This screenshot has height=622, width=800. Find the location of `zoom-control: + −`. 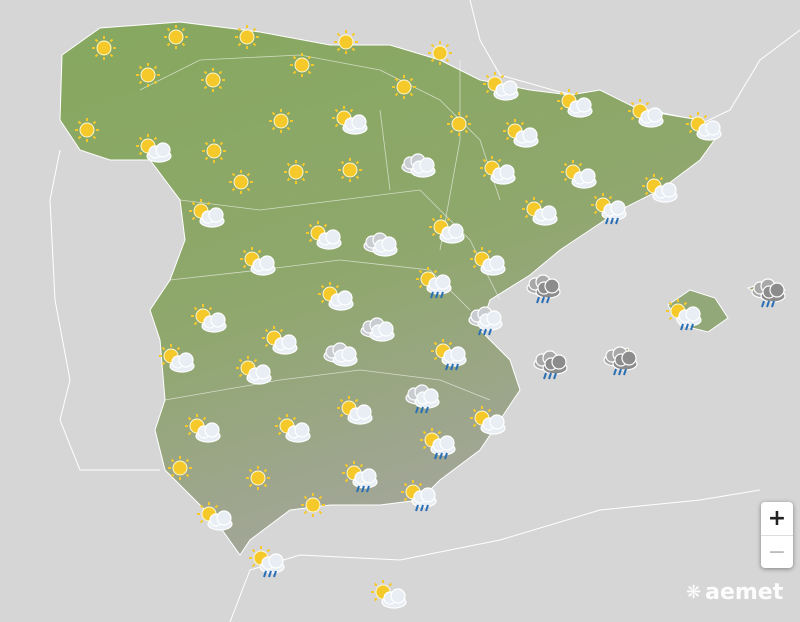

zoom-control: + − is located at coordinates (777, 535).